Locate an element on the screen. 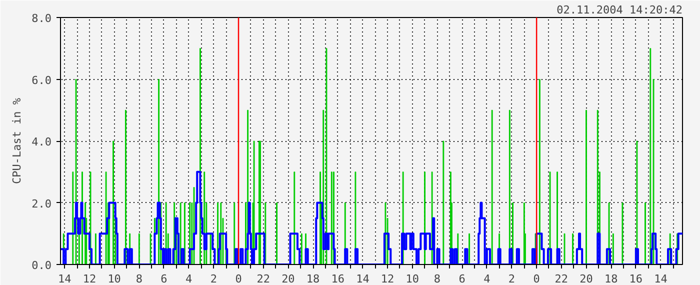 The height and width of the screenshot is (285, 700). y-tick-label: 0.0 is located at coordinates (42, 265).